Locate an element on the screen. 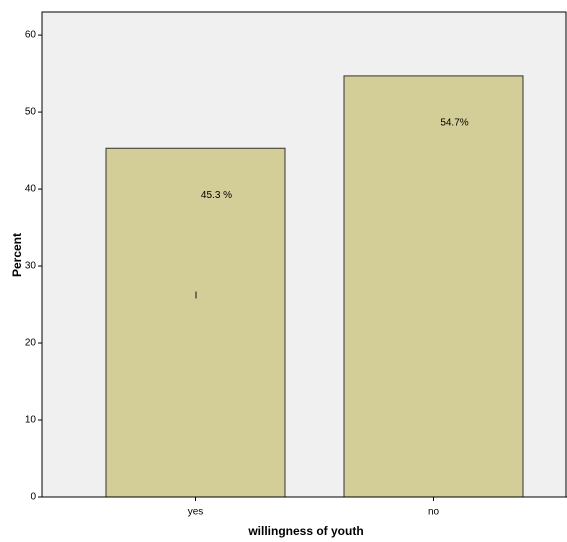 This screenshot has width=567, height=542. annotation: I is located at coordinates (196, 296).